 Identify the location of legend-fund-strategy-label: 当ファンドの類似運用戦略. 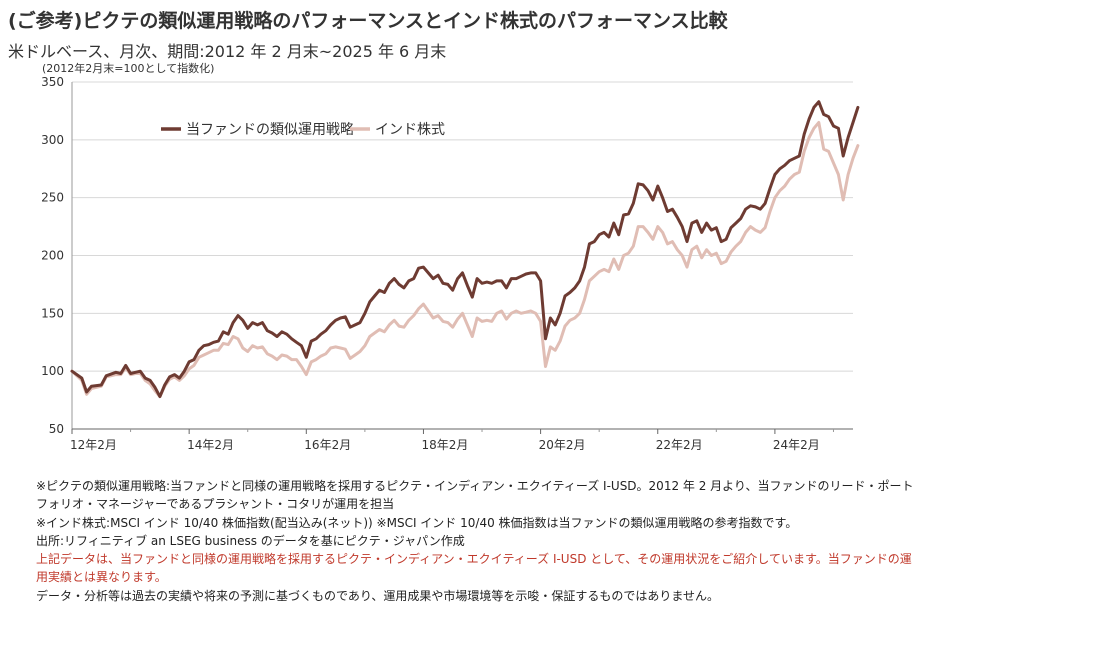
(270, 130).